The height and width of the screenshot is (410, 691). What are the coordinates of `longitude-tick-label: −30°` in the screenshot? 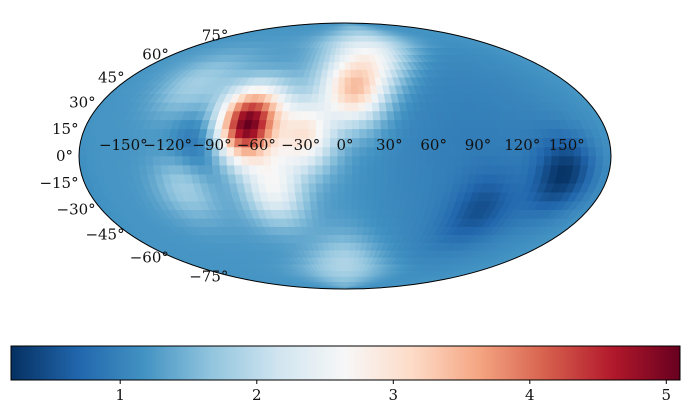 It's located at (300, 145).